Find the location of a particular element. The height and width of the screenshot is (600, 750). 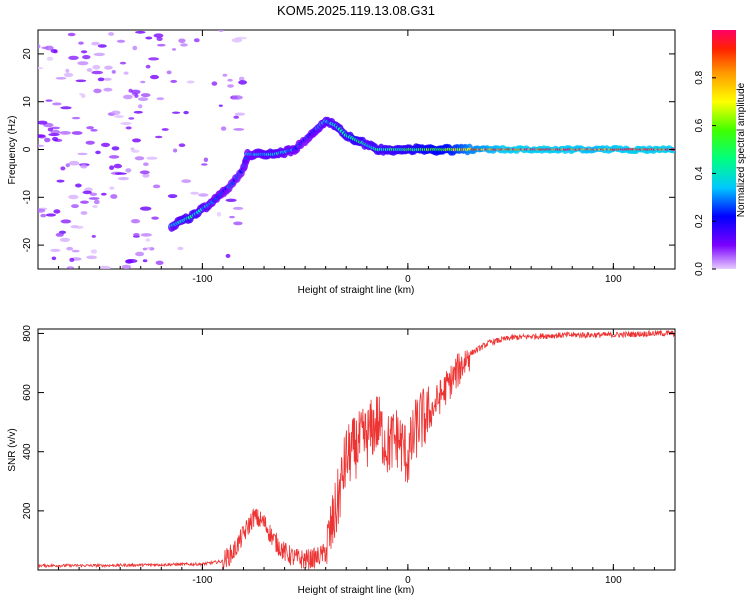

colorbar-tick-label: 0.2 is located at coordinates (699, 221).